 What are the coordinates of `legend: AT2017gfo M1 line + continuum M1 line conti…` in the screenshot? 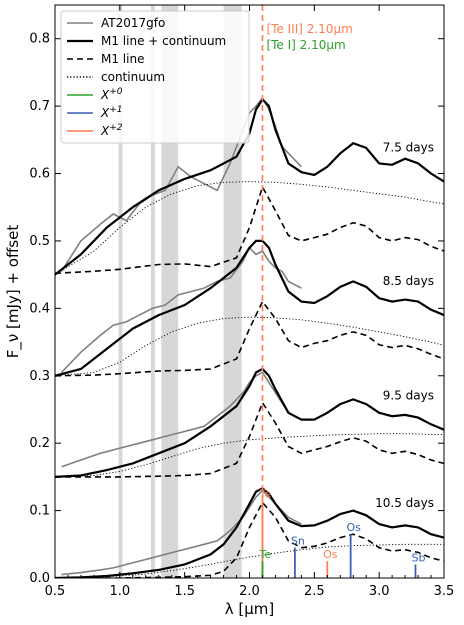 It's located at (155, 77).